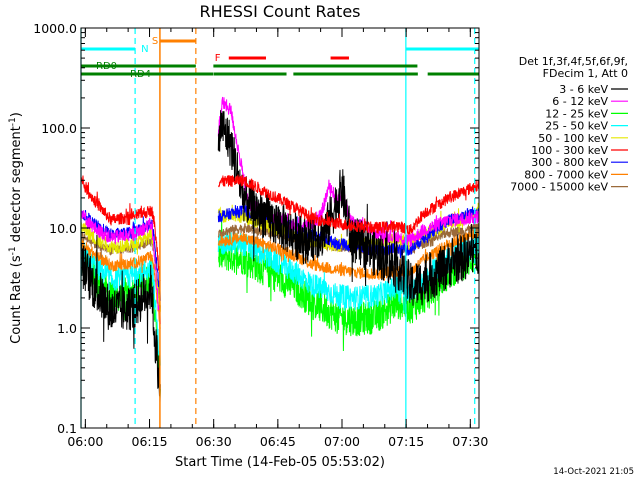 This screenshot has width=640, height=480. I want to click on rd4-label: RD4, so click(140, 74).